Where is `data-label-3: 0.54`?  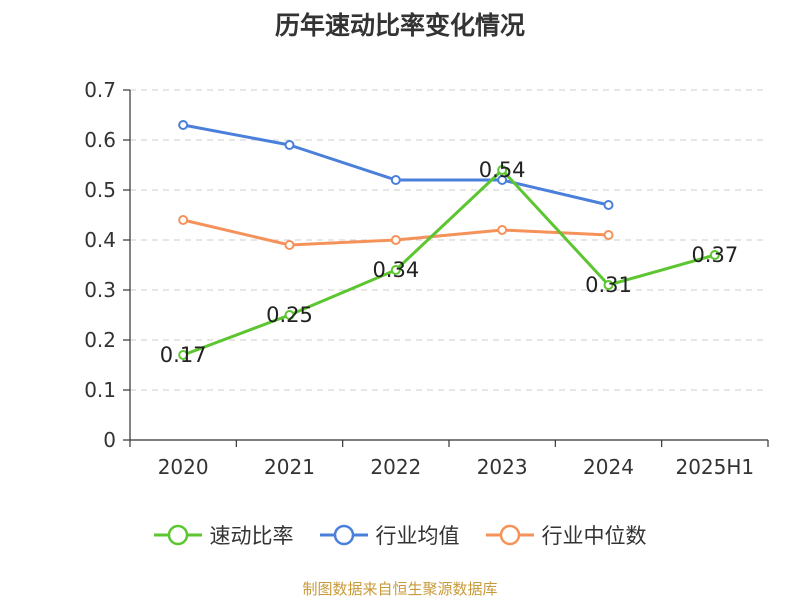
data-label-3: 0.54 is located at coordinates (502, 170).